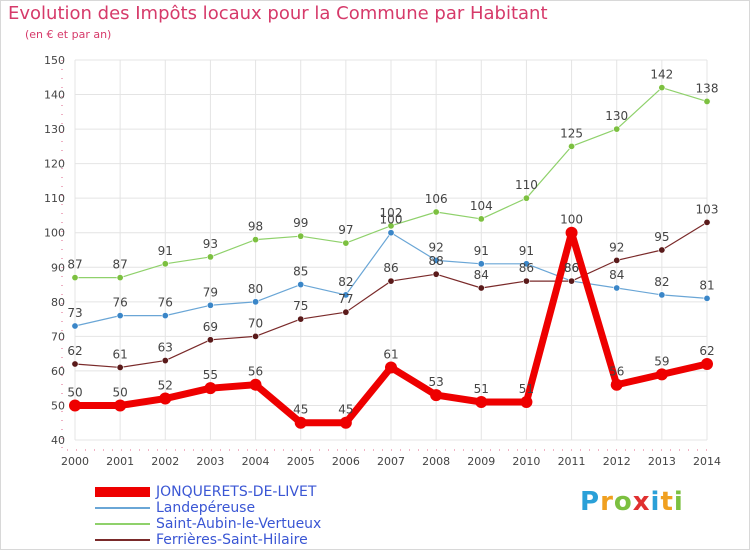 This screenshot has height=550, width=750. What do you see at coordinates (301, 461) in the screenshot?
I see `x-tick-label: 2005` at bounding box center [301, 461].